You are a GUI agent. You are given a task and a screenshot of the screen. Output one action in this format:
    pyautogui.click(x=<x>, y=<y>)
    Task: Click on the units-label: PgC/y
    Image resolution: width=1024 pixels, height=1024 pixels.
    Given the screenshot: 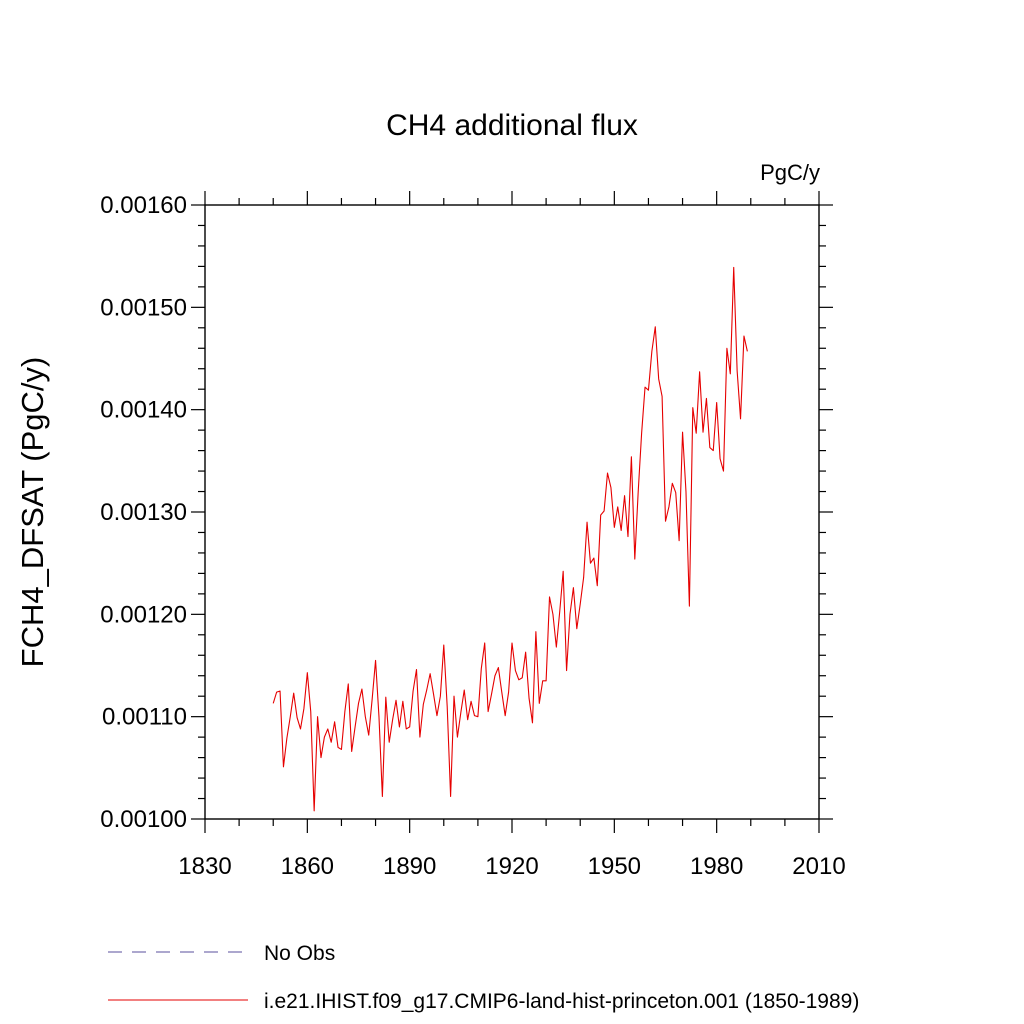 What is the action you would take?
    pyautogui.click(x=790, y=172)
    